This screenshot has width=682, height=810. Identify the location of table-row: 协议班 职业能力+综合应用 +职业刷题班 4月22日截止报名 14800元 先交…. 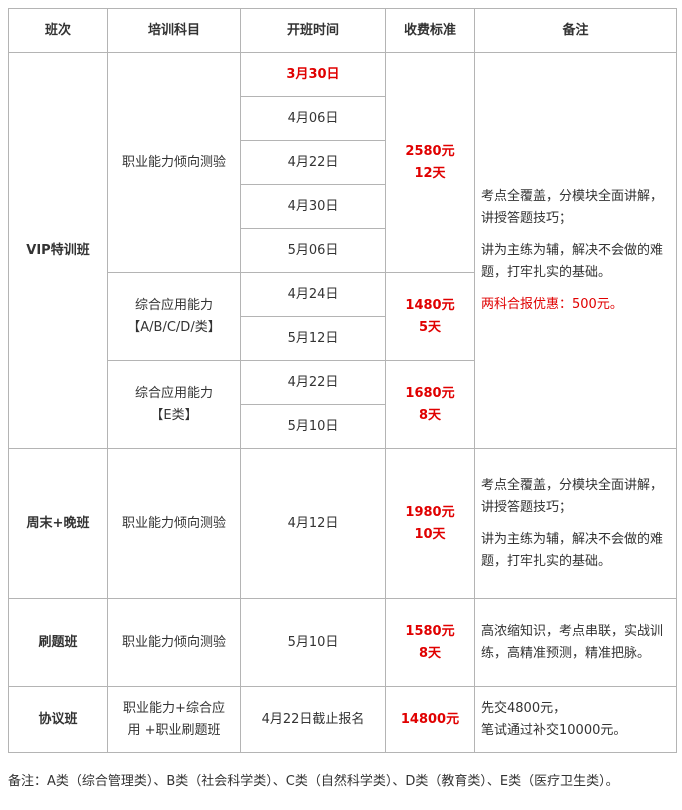
(342, 719).